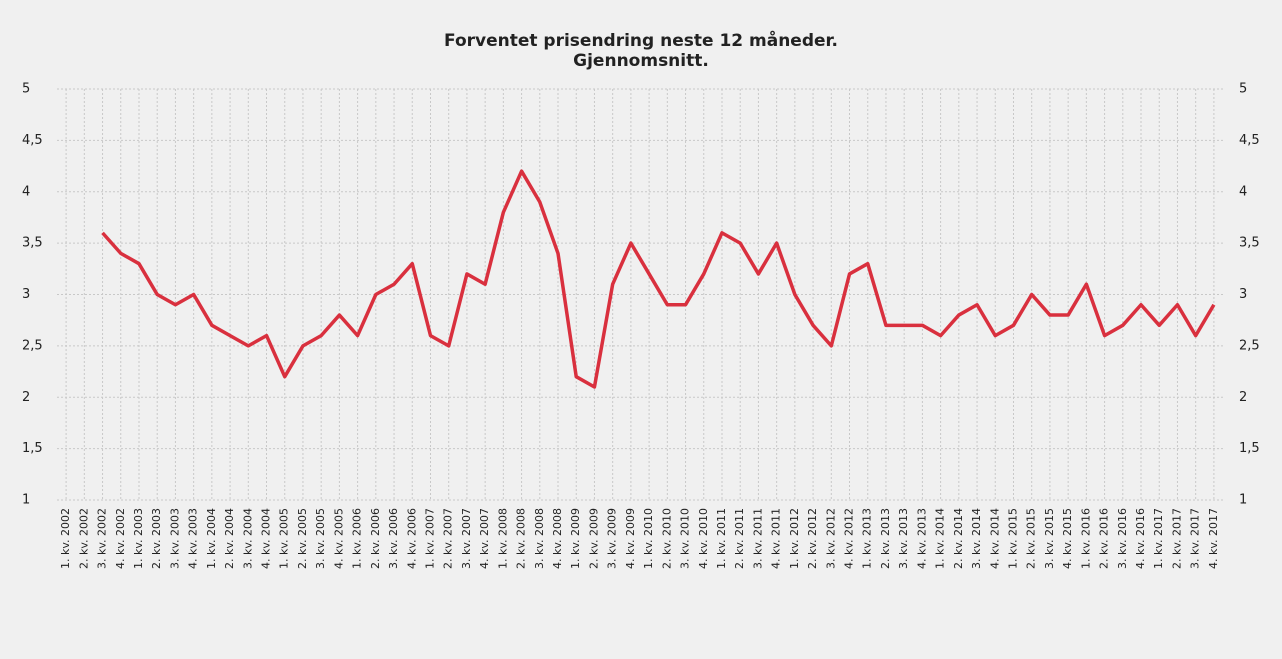  What do you see at coordinates (1249, 140) in the screenshot?
I see `y2-tick-label: 4,5` at bounding box center [1249, 140].